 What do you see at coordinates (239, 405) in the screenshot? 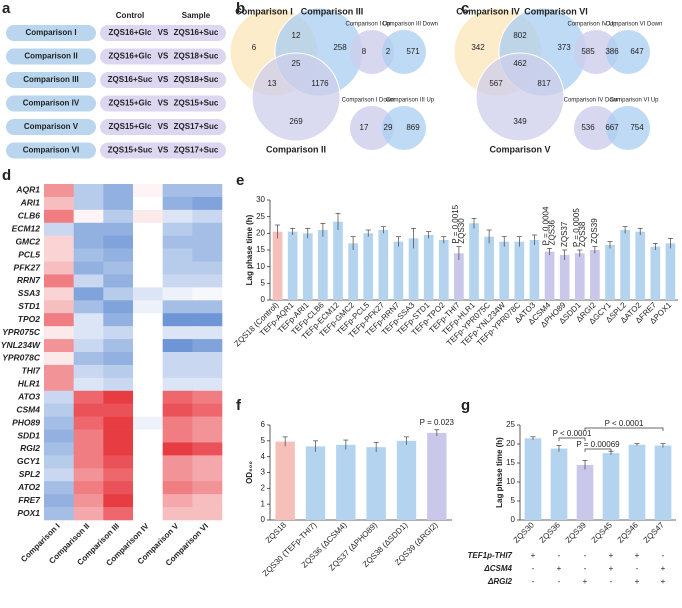
I see `panel-letter: f` at bounding box center [239, 405].